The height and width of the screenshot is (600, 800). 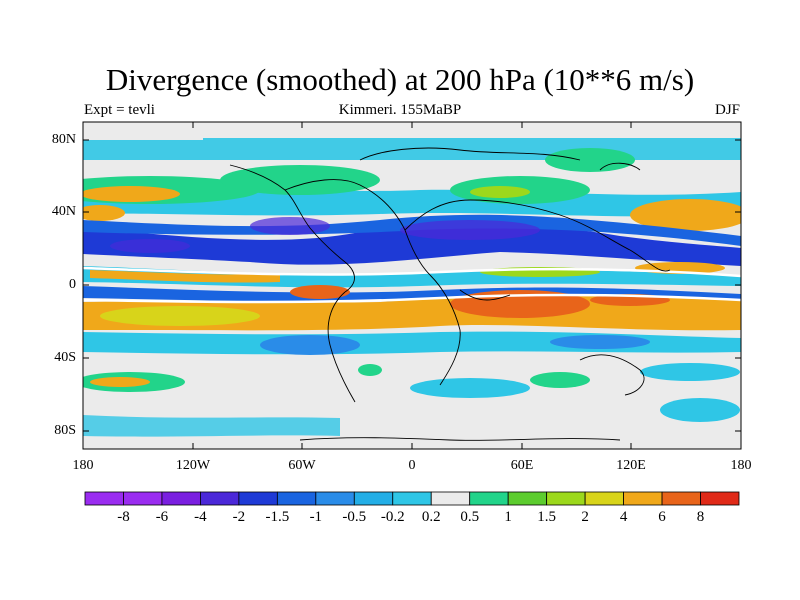 What do you see at coordinates (193, 465) in the screenshot?
I see `lon-label-120w: 120W` at bounding box center [193, 465].